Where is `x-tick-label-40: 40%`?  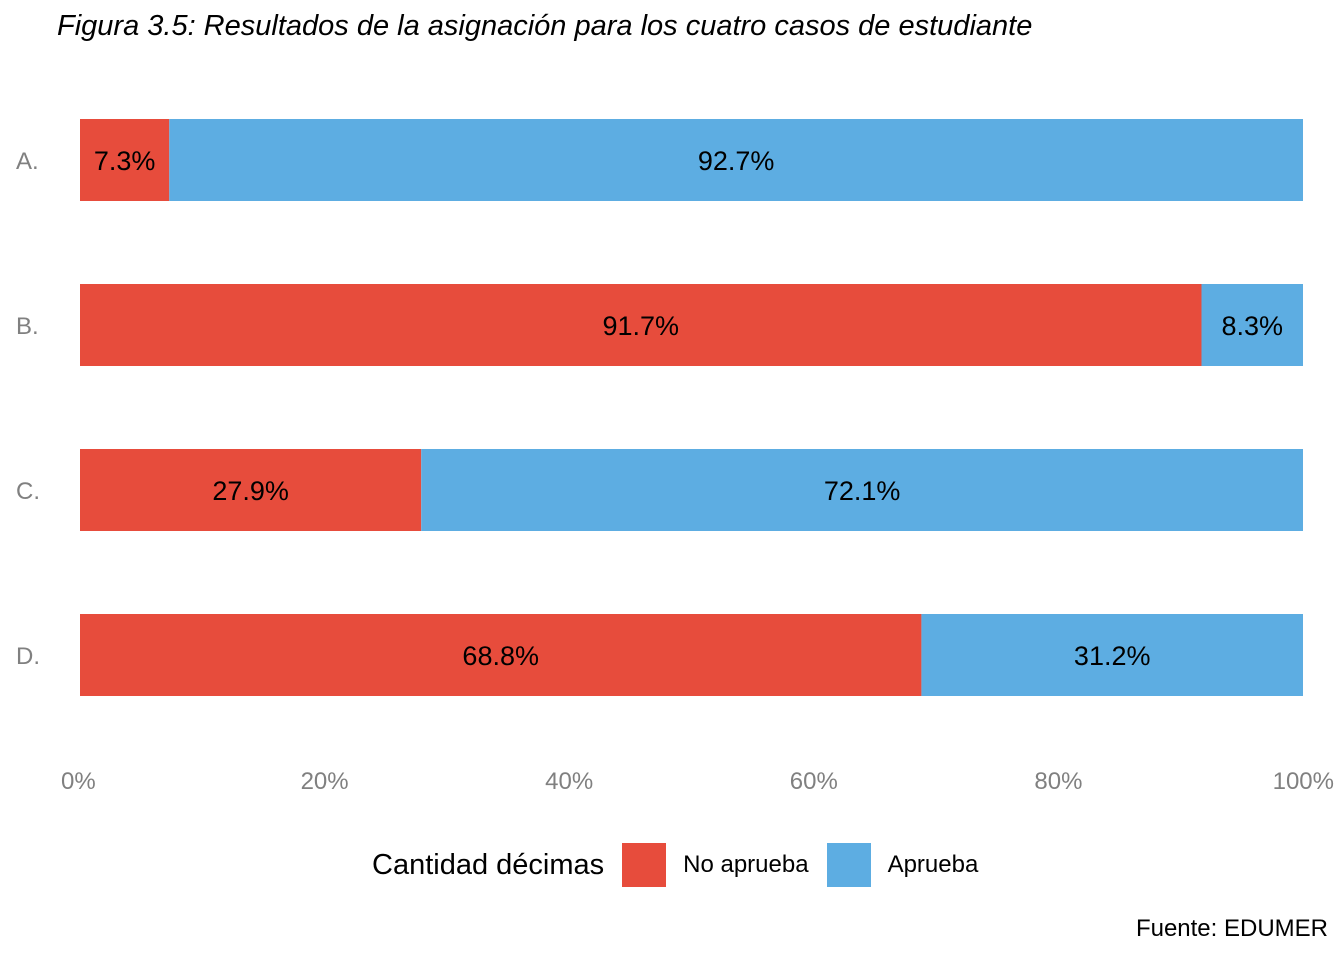 x-tick-label-40: 40% is located at coordinates (569, 781).